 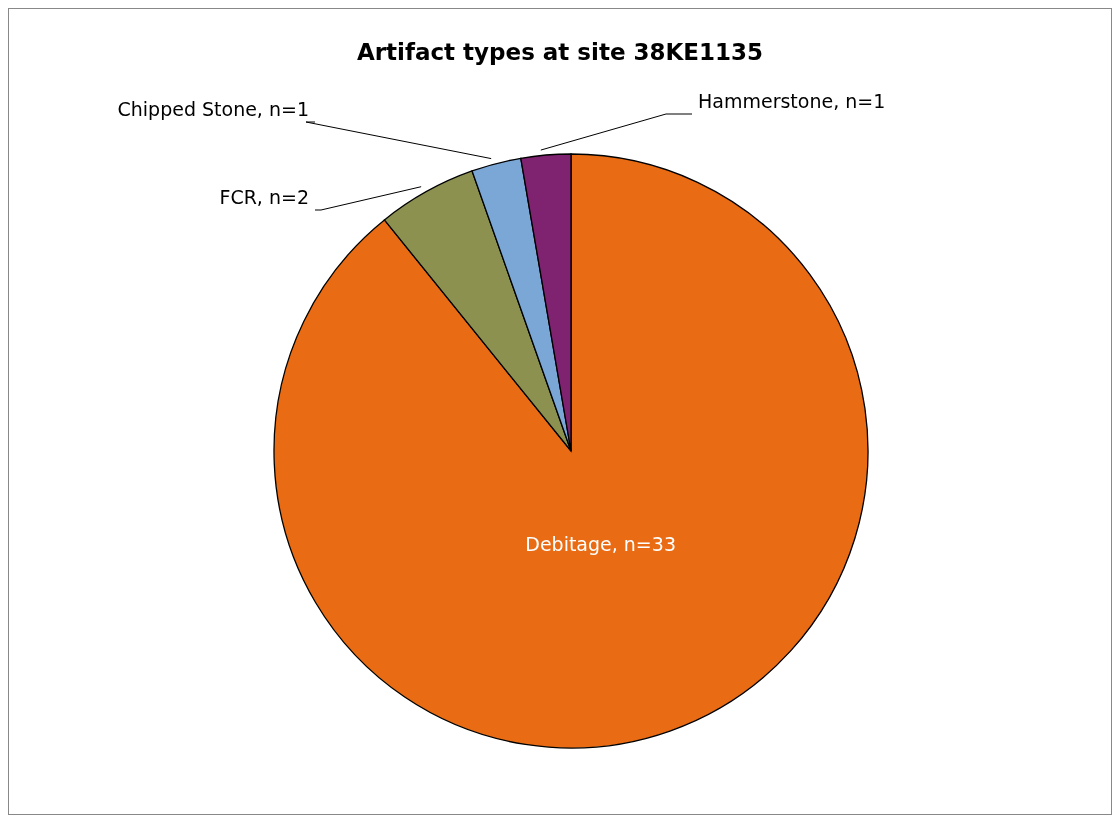 What do you see at coordinates (213, 109) in the screenshot?
I see `slice-label: Chipped Stone, n=1` at bounding box center [213, 109].